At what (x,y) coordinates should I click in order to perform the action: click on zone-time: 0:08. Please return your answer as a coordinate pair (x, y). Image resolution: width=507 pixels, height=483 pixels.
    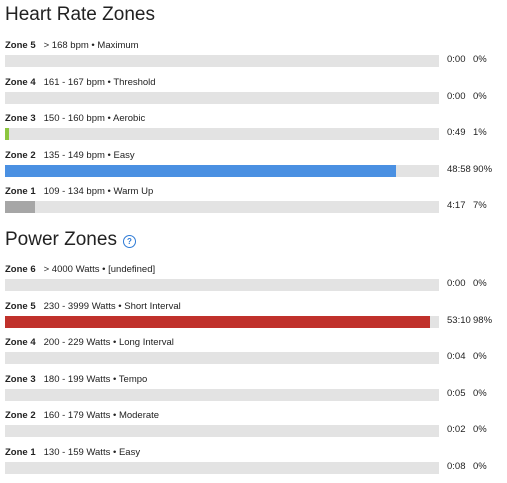
    Looking at the image, I should click on (456, 466).